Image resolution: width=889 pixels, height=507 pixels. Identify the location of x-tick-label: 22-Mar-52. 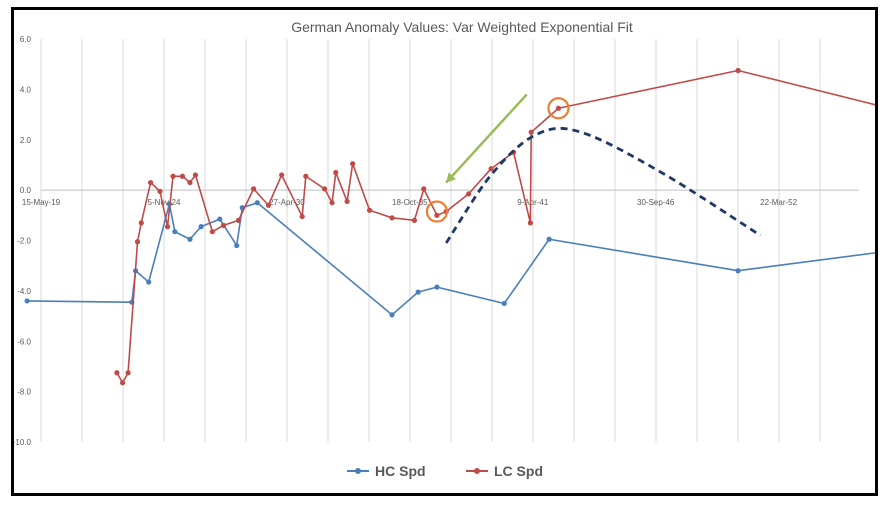
(778, 202).